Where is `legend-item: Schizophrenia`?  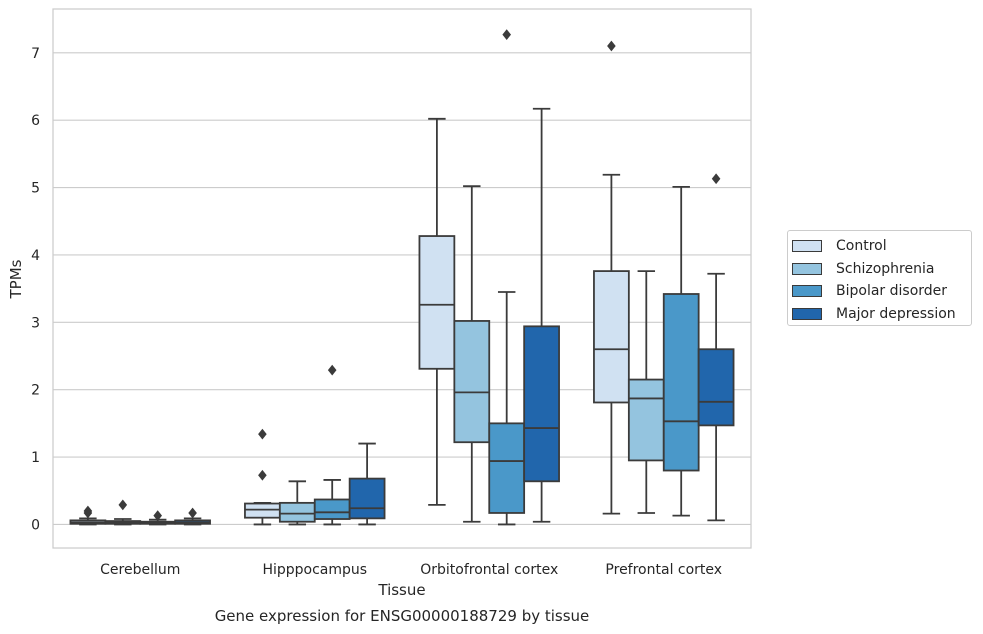 legend-item: Schizophrenia is located at coordinates (881, 269).